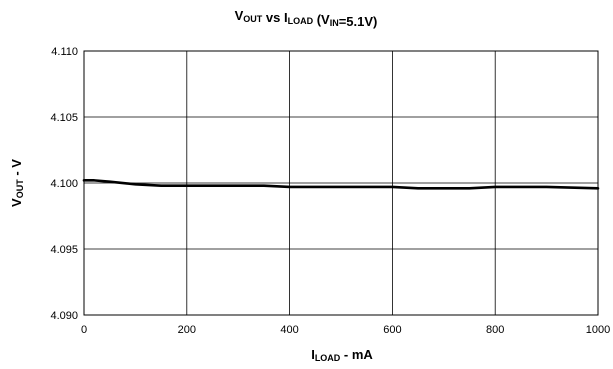 This screenshot has height=369, width=613. I want to click on y-tick-label: 4.100, so click(64, 184).